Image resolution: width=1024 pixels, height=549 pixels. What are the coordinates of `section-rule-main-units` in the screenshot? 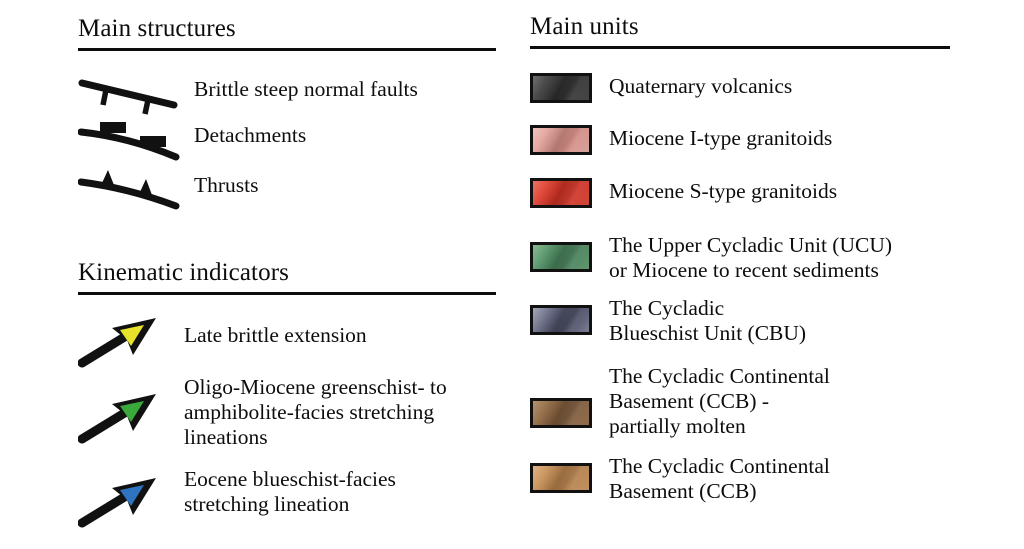 It's located at (740, 47).